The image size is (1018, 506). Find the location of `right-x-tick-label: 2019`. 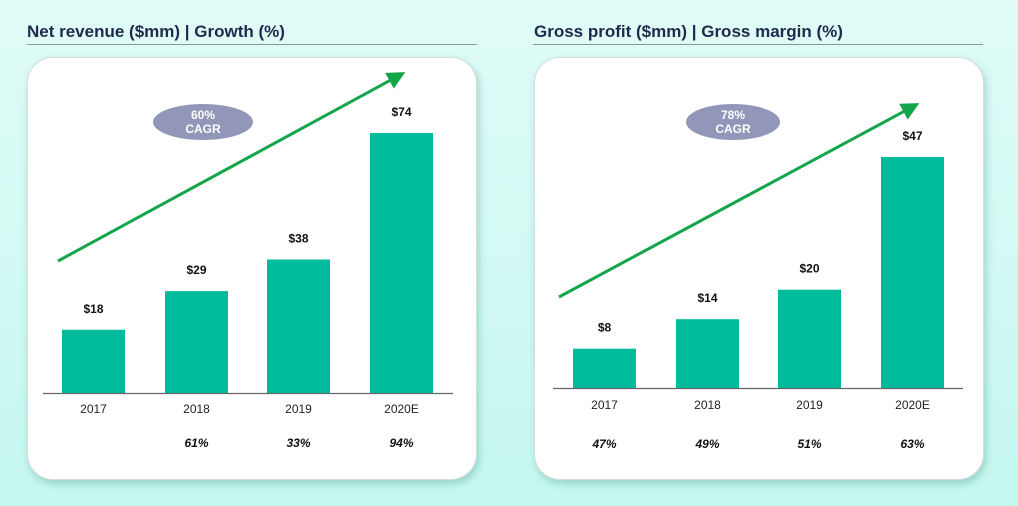

right-x-tick-label: 2019 is located at coordinates (809, 405).